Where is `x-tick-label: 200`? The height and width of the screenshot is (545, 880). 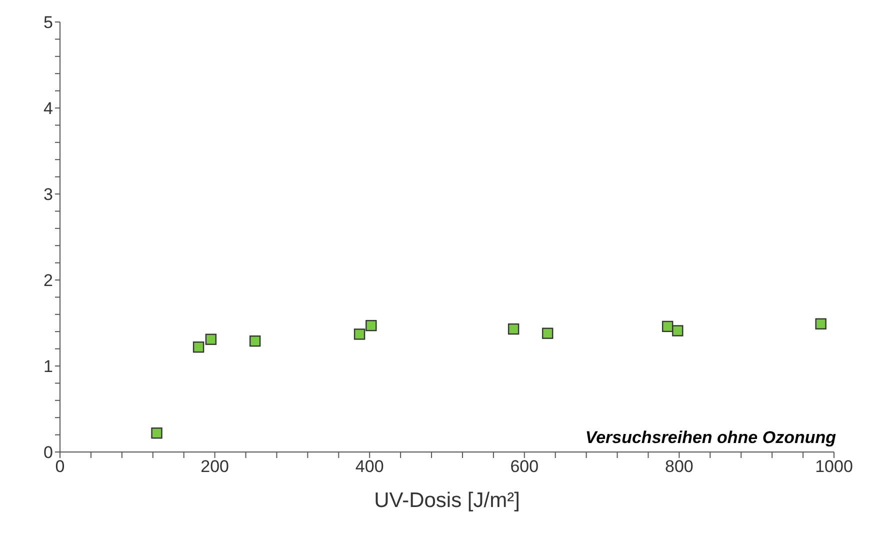
x-tick-label: 200 is located at coordinates (214, 466).